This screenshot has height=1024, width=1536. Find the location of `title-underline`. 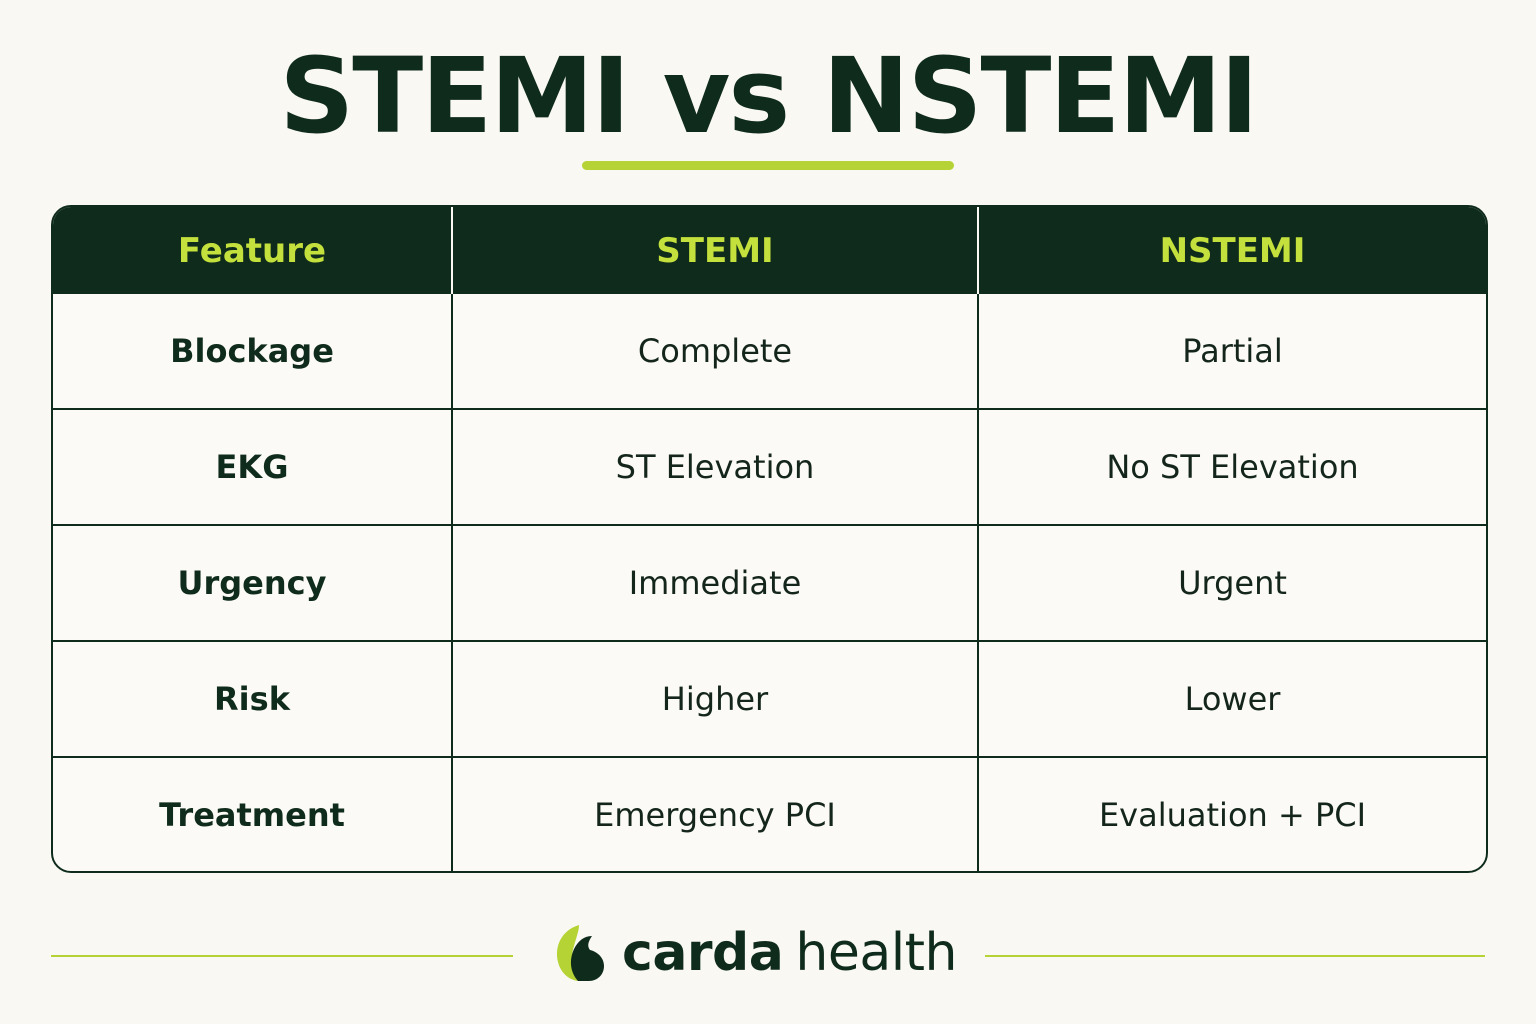

title-underline is located at coordinates (768, 165).